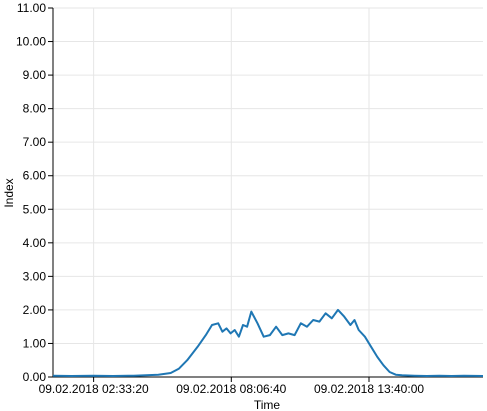  What do you see at coordinates (267, 404) in the screenshot?
I see `x-axis-title: Time` at bounding box center [267, 404].